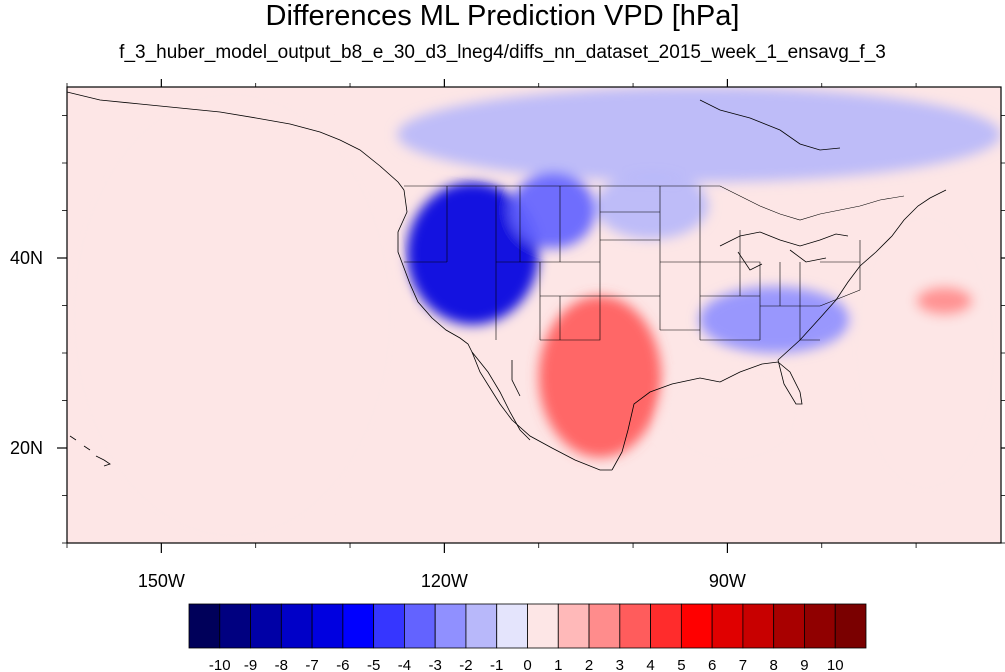  Describe the element at coordinates (770, 125) in the screenshot. I see `hudson-bay-line` at that location.